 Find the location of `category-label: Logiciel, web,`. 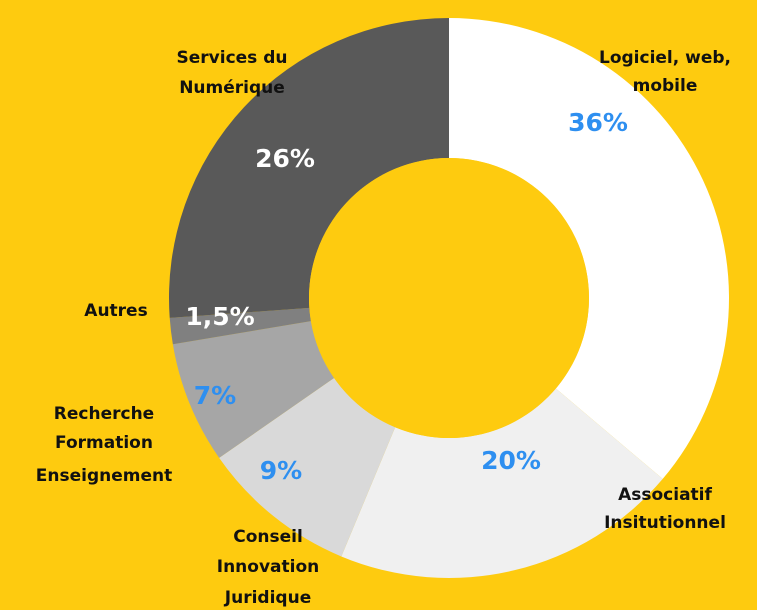

category-label: Logiciel, web, is located at coordinates (665, 58).